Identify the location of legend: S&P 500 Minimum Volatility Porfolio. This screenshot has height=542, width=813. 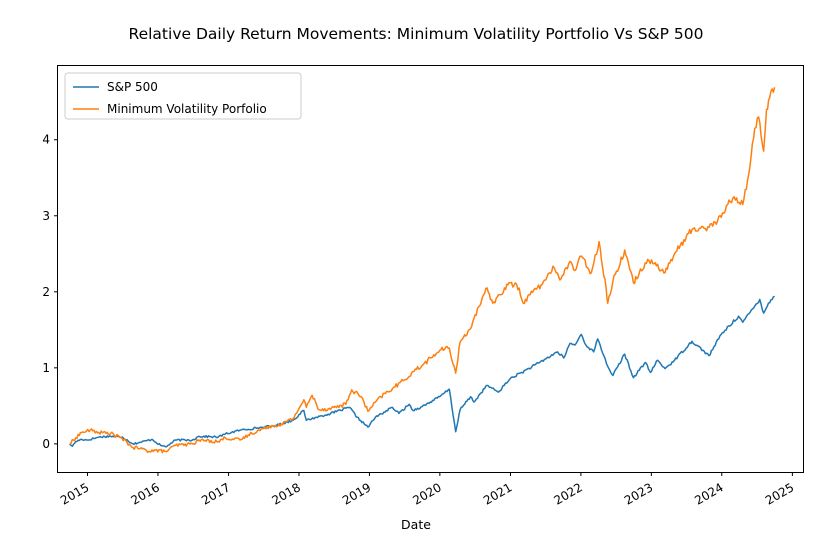
(183, 96).